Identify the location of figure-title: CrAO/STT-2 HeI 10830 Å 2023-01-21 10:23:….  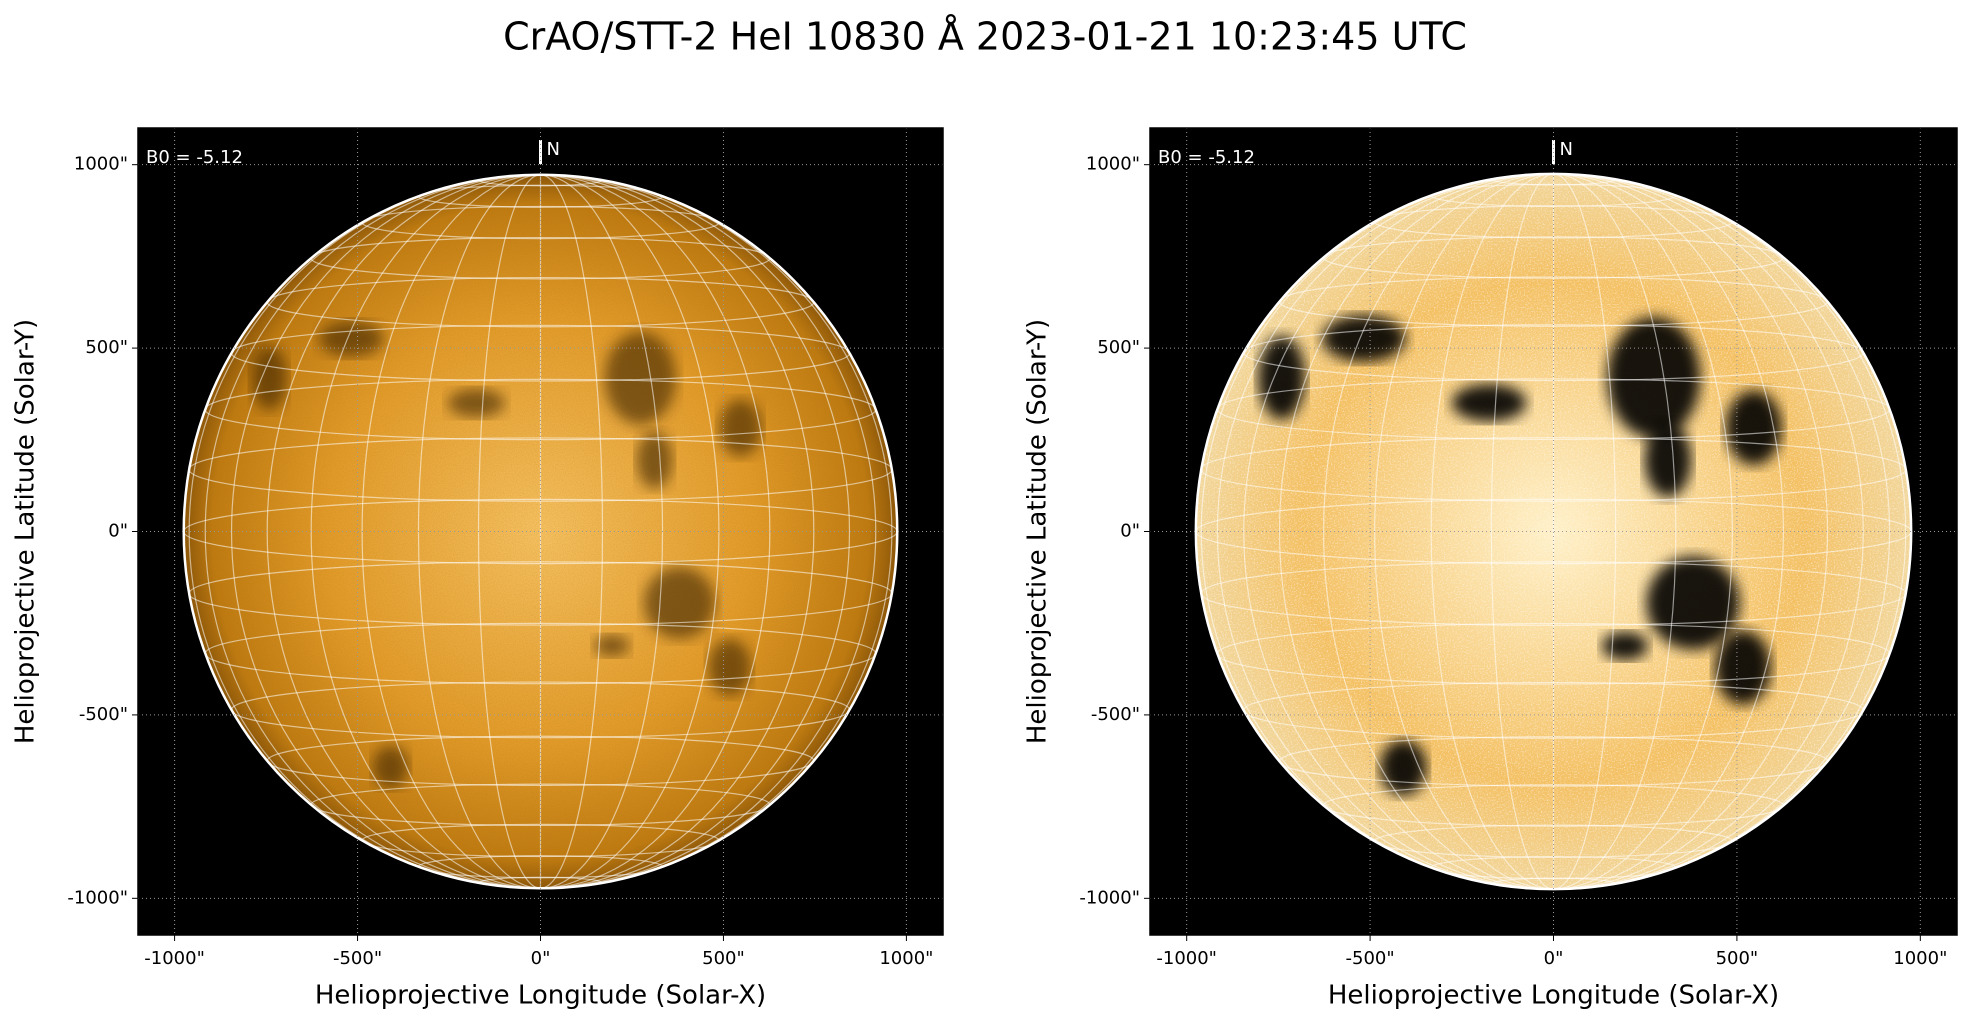
(985, 37).